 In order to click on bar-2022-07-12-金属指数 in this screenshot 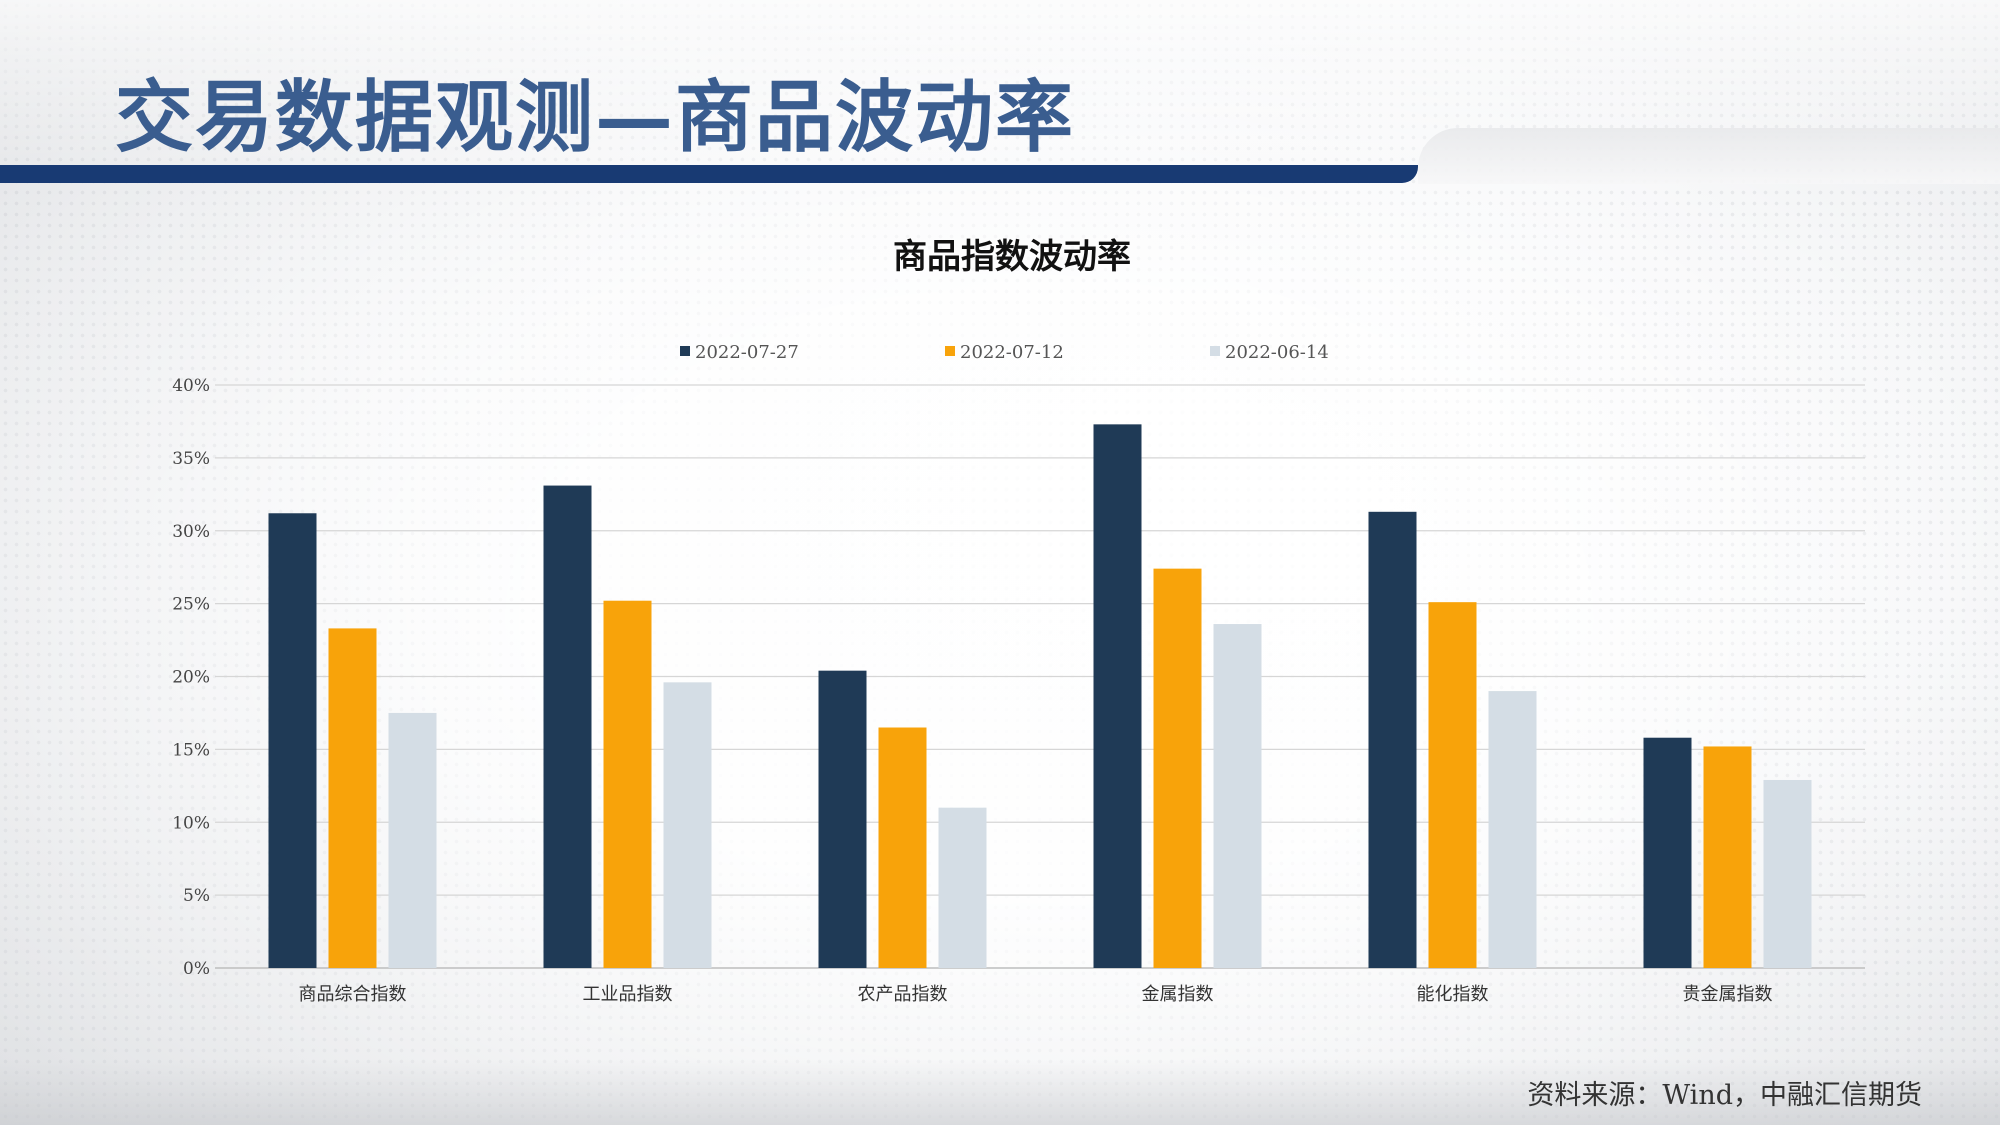, I will do `click(1177, 768)`.